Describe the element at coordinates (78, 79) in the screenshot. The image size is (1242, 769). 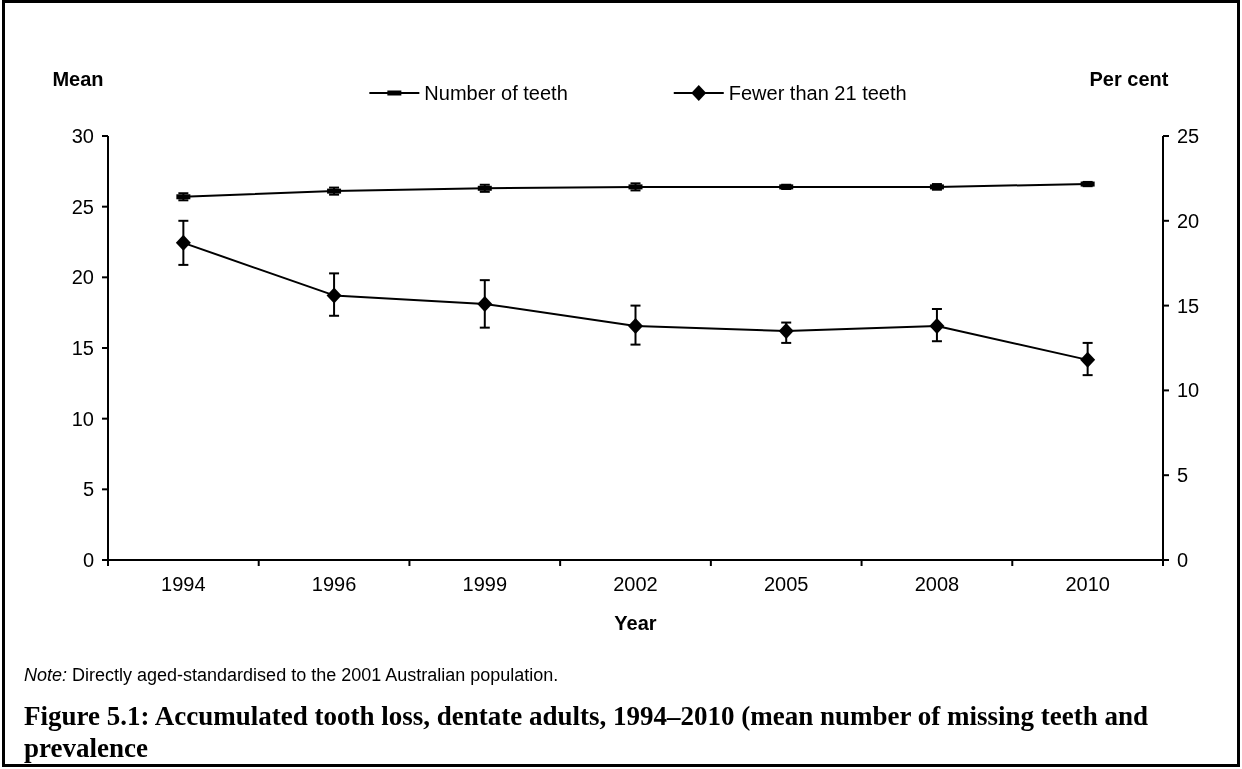
I see `y-axis-title: Mean` at that location.